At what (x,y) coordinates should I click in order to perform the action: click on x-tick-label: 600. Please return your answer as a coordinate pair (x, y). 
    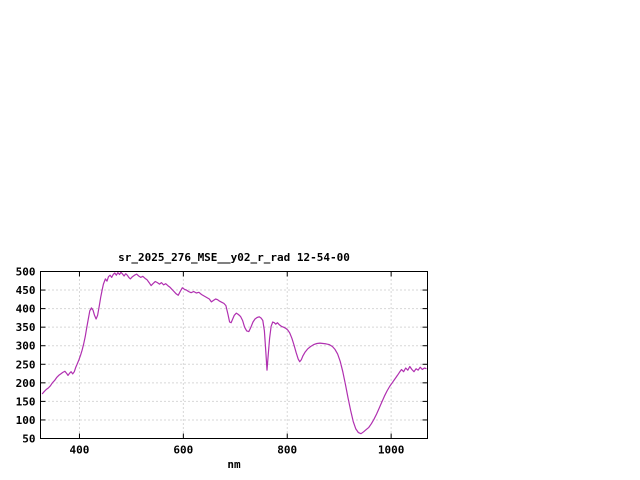
    Looking at the image, I should click on (183, 450).